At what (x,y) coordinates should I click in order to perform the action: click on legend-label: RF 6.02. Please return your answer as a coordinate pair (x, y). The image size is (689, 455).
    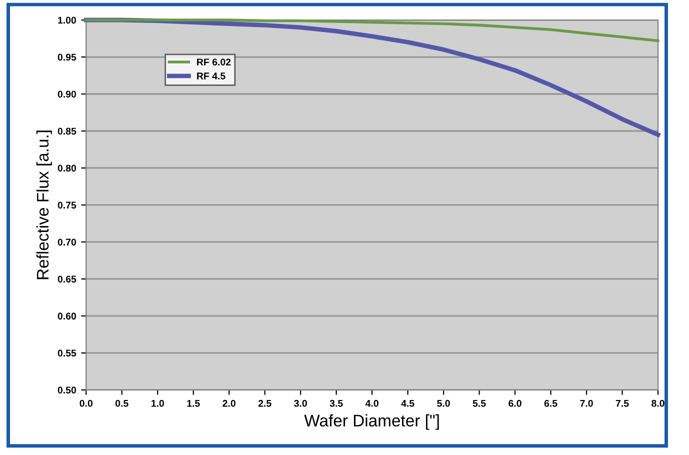
    Looking at the image, I should click on (214, 62).